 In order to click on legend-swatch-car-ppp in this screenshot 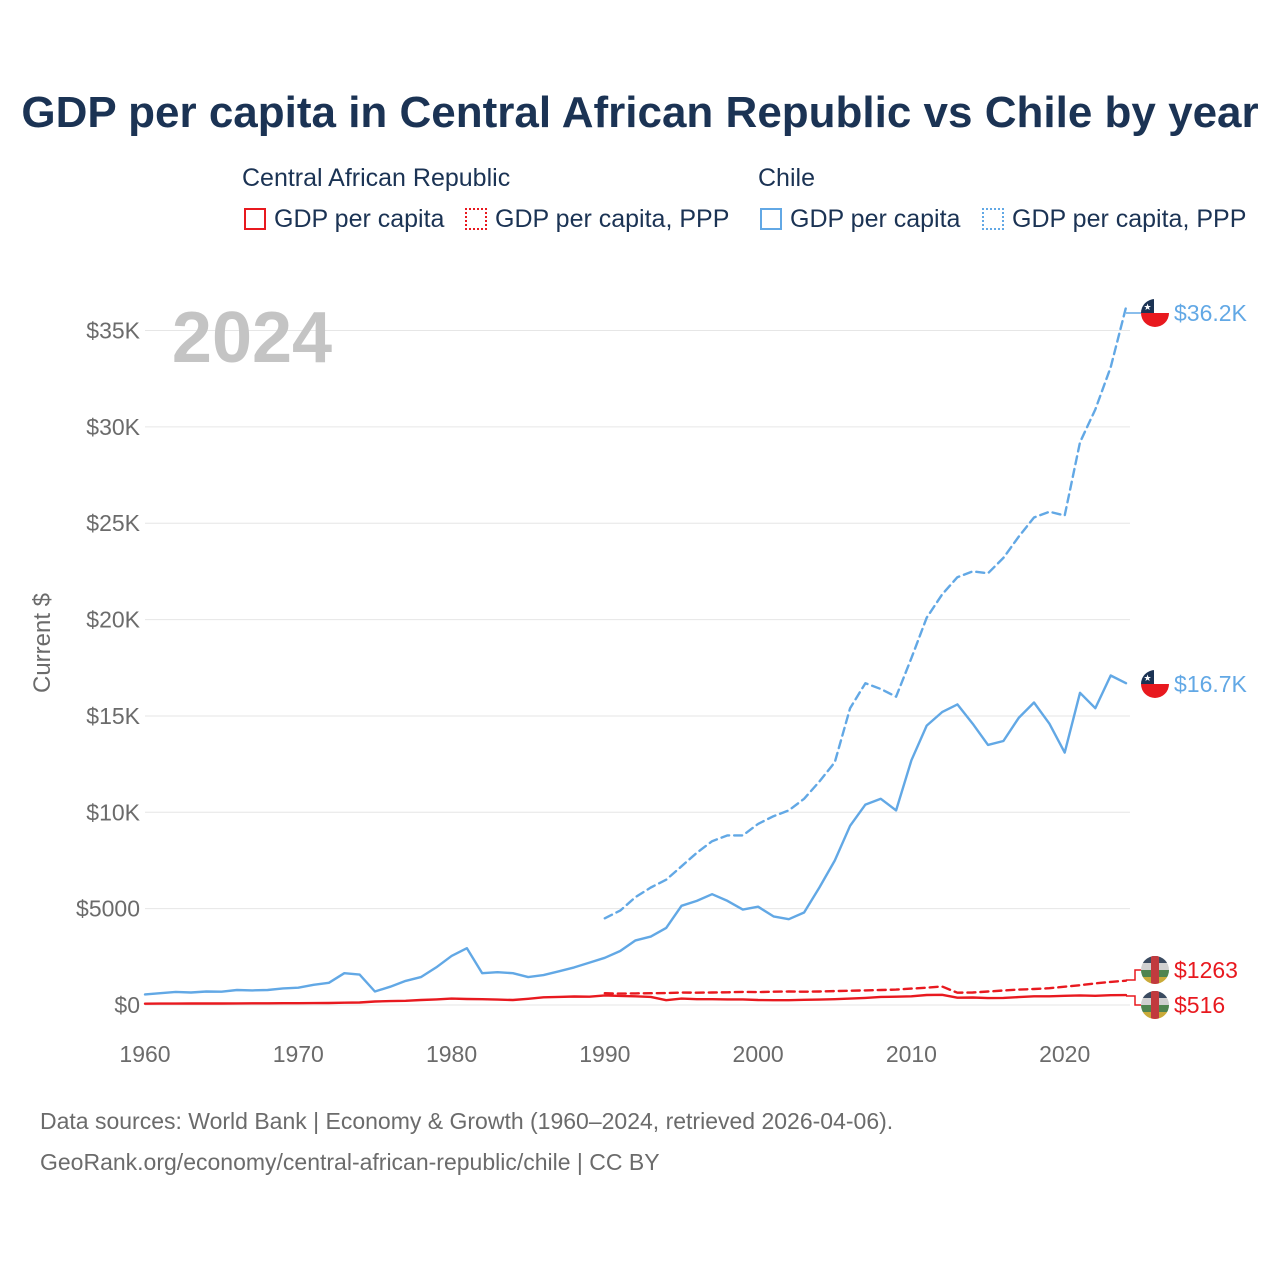, I will do `click(476, 219)`.